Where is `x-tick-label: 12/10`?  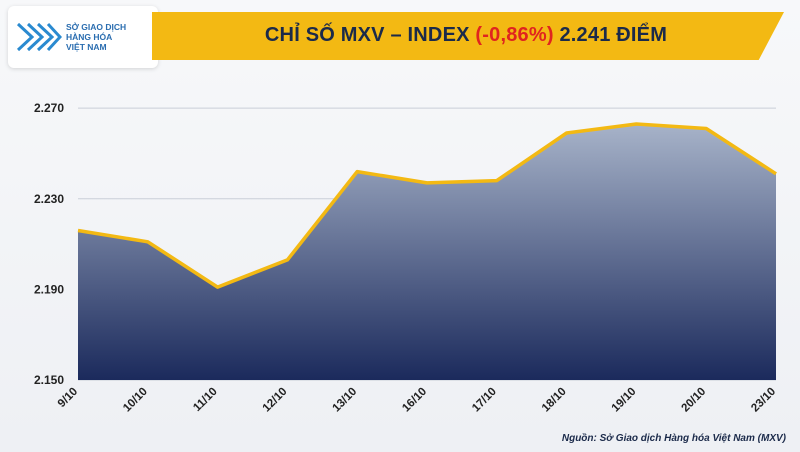 x-tick-label: 12/10 is located at coordinates (275, 400).